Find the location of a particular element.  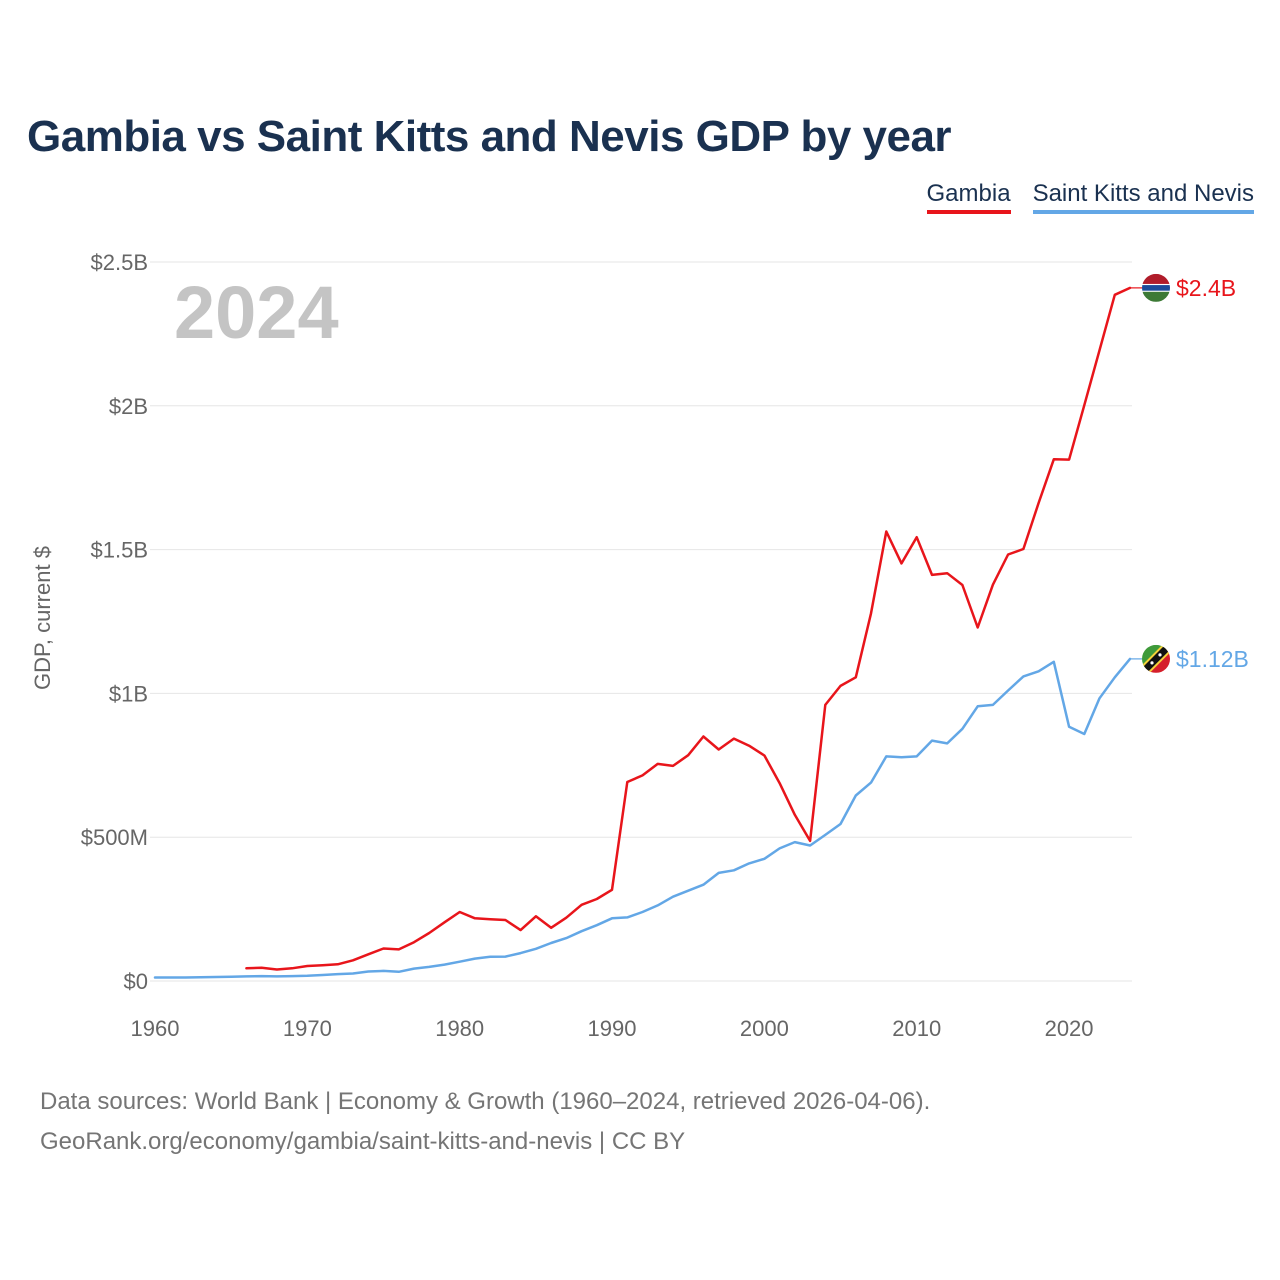

x-tick-label: 2000 is located at coordinates (764, 1028).